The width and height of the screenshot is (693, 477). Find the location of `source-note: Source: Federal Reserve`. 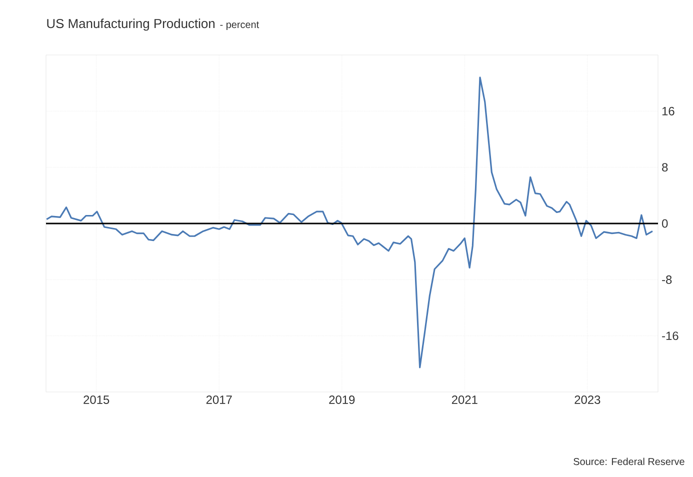

source-note: Source: Federal Reserve is located at coordinates (629, 462).